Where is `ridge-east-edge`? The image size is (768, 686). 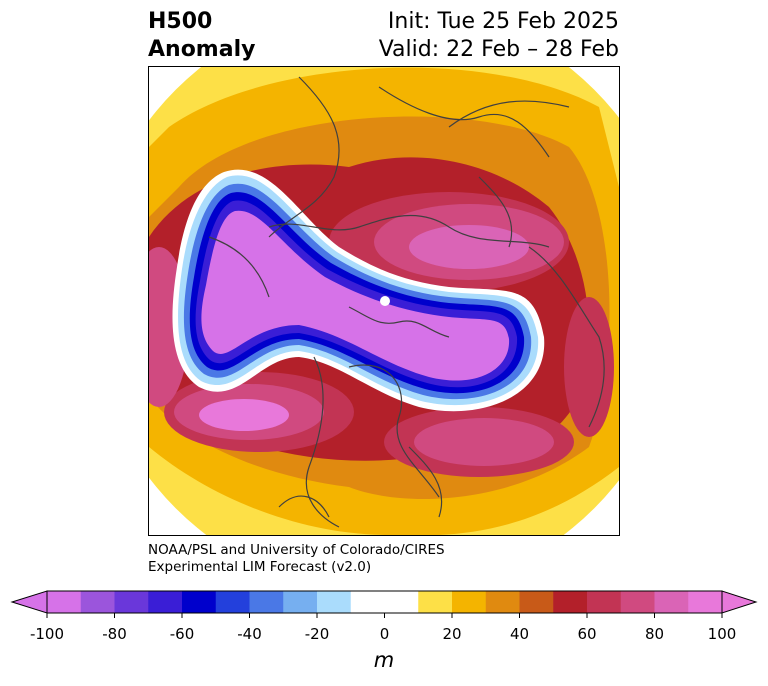
ridge-east-edge is located at coordinates (589, 367).